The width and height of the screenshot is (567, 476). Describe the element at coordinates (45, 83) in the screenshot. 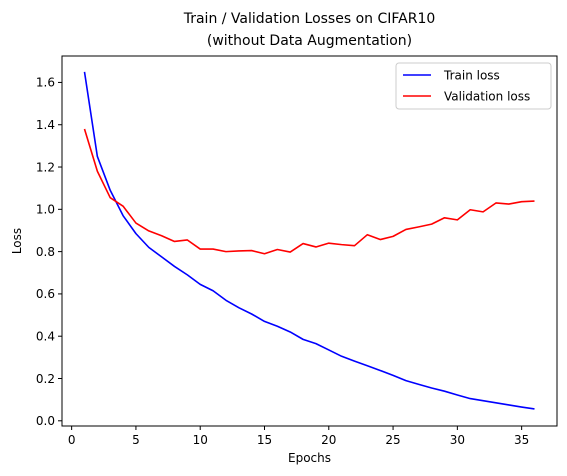

I see `y-tick-label: 1.6` at that location.